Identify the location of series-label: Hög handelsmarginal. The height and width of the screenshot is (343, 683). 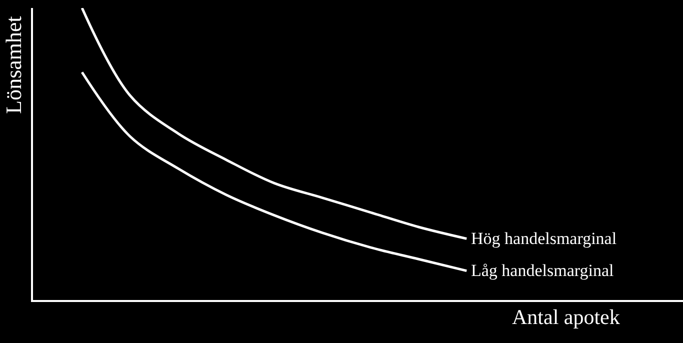
(544, 238).